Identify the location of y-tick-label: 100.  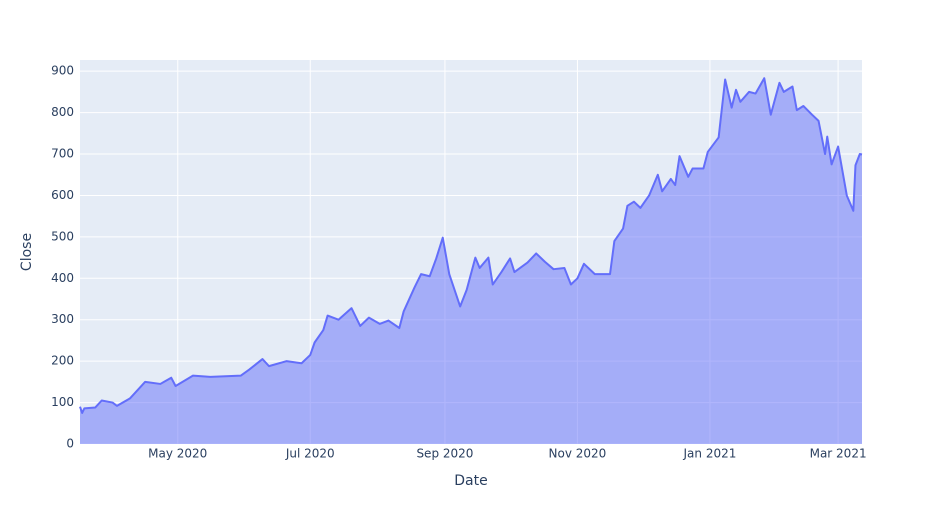
(62, 402).